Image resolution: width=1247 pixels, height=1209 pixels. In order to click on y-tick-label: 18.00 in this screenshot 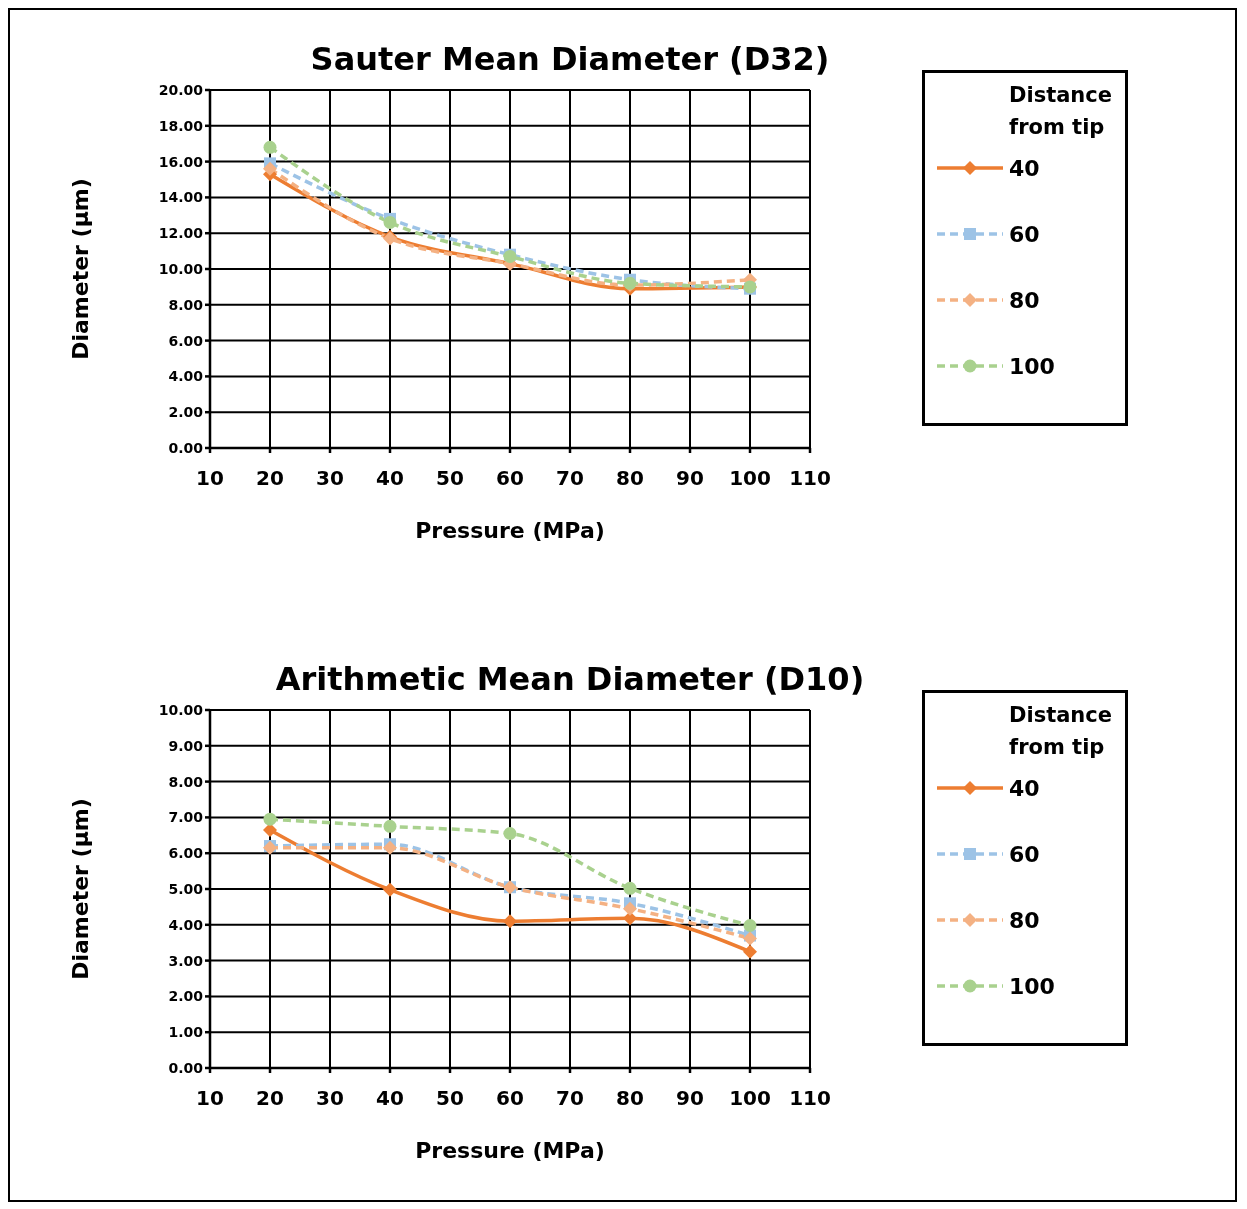, I will do `click(181, 125)`.